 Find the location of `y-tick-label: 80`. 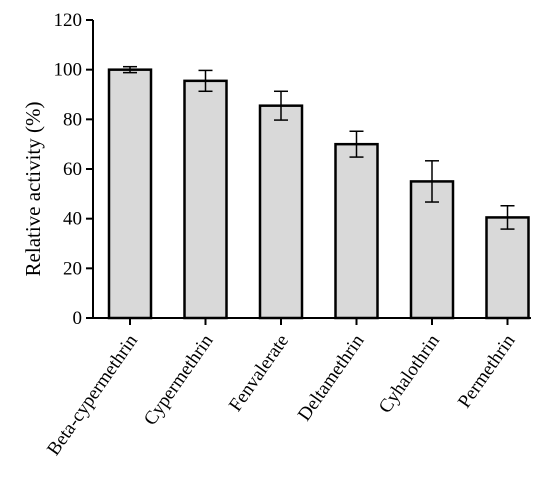

y-tick-label: 80 is located at coordinates (72, 119).